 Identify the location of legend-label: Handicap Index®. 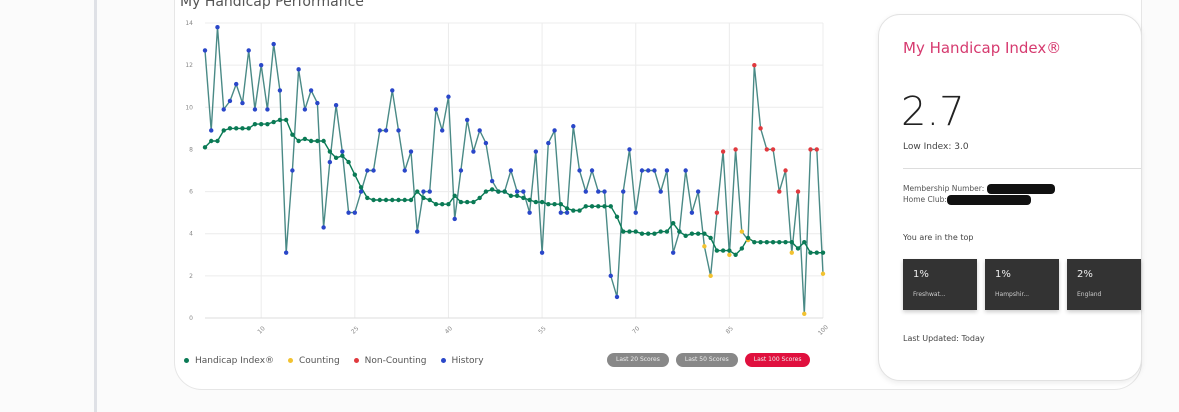
(235, 361).